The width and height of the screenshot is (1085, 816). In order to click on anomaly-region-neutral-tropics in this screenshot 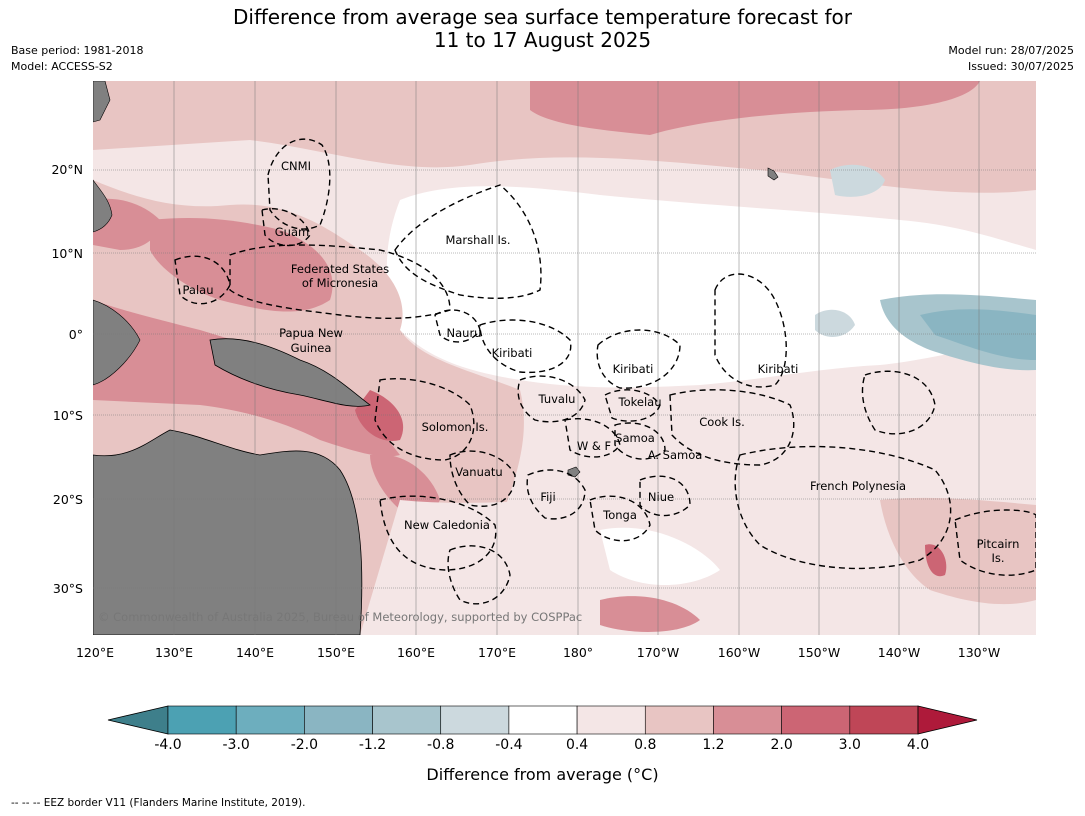, I will do `click(711, 287)`.